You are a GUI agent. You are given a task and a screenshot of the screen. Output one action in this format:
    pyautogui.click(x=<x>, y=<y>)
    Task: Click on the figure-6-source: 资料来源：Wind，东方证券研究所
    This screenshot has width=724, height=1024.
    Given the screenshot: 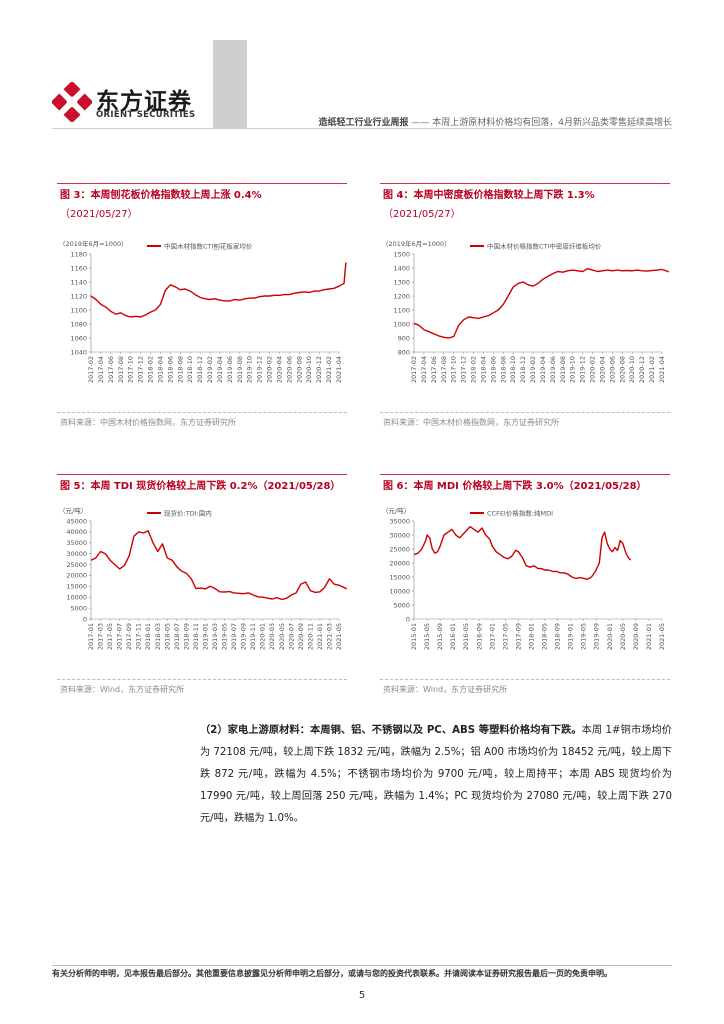 What is the action you would take?
    pyautogui.click(x=445, y=689)
    